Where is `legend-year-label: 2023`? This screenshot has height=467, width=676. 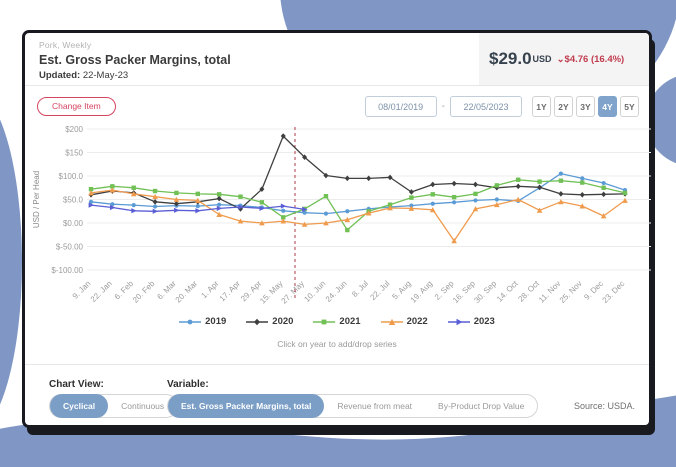
legend-year-label: 2023 is located at coordinates (484, 321).